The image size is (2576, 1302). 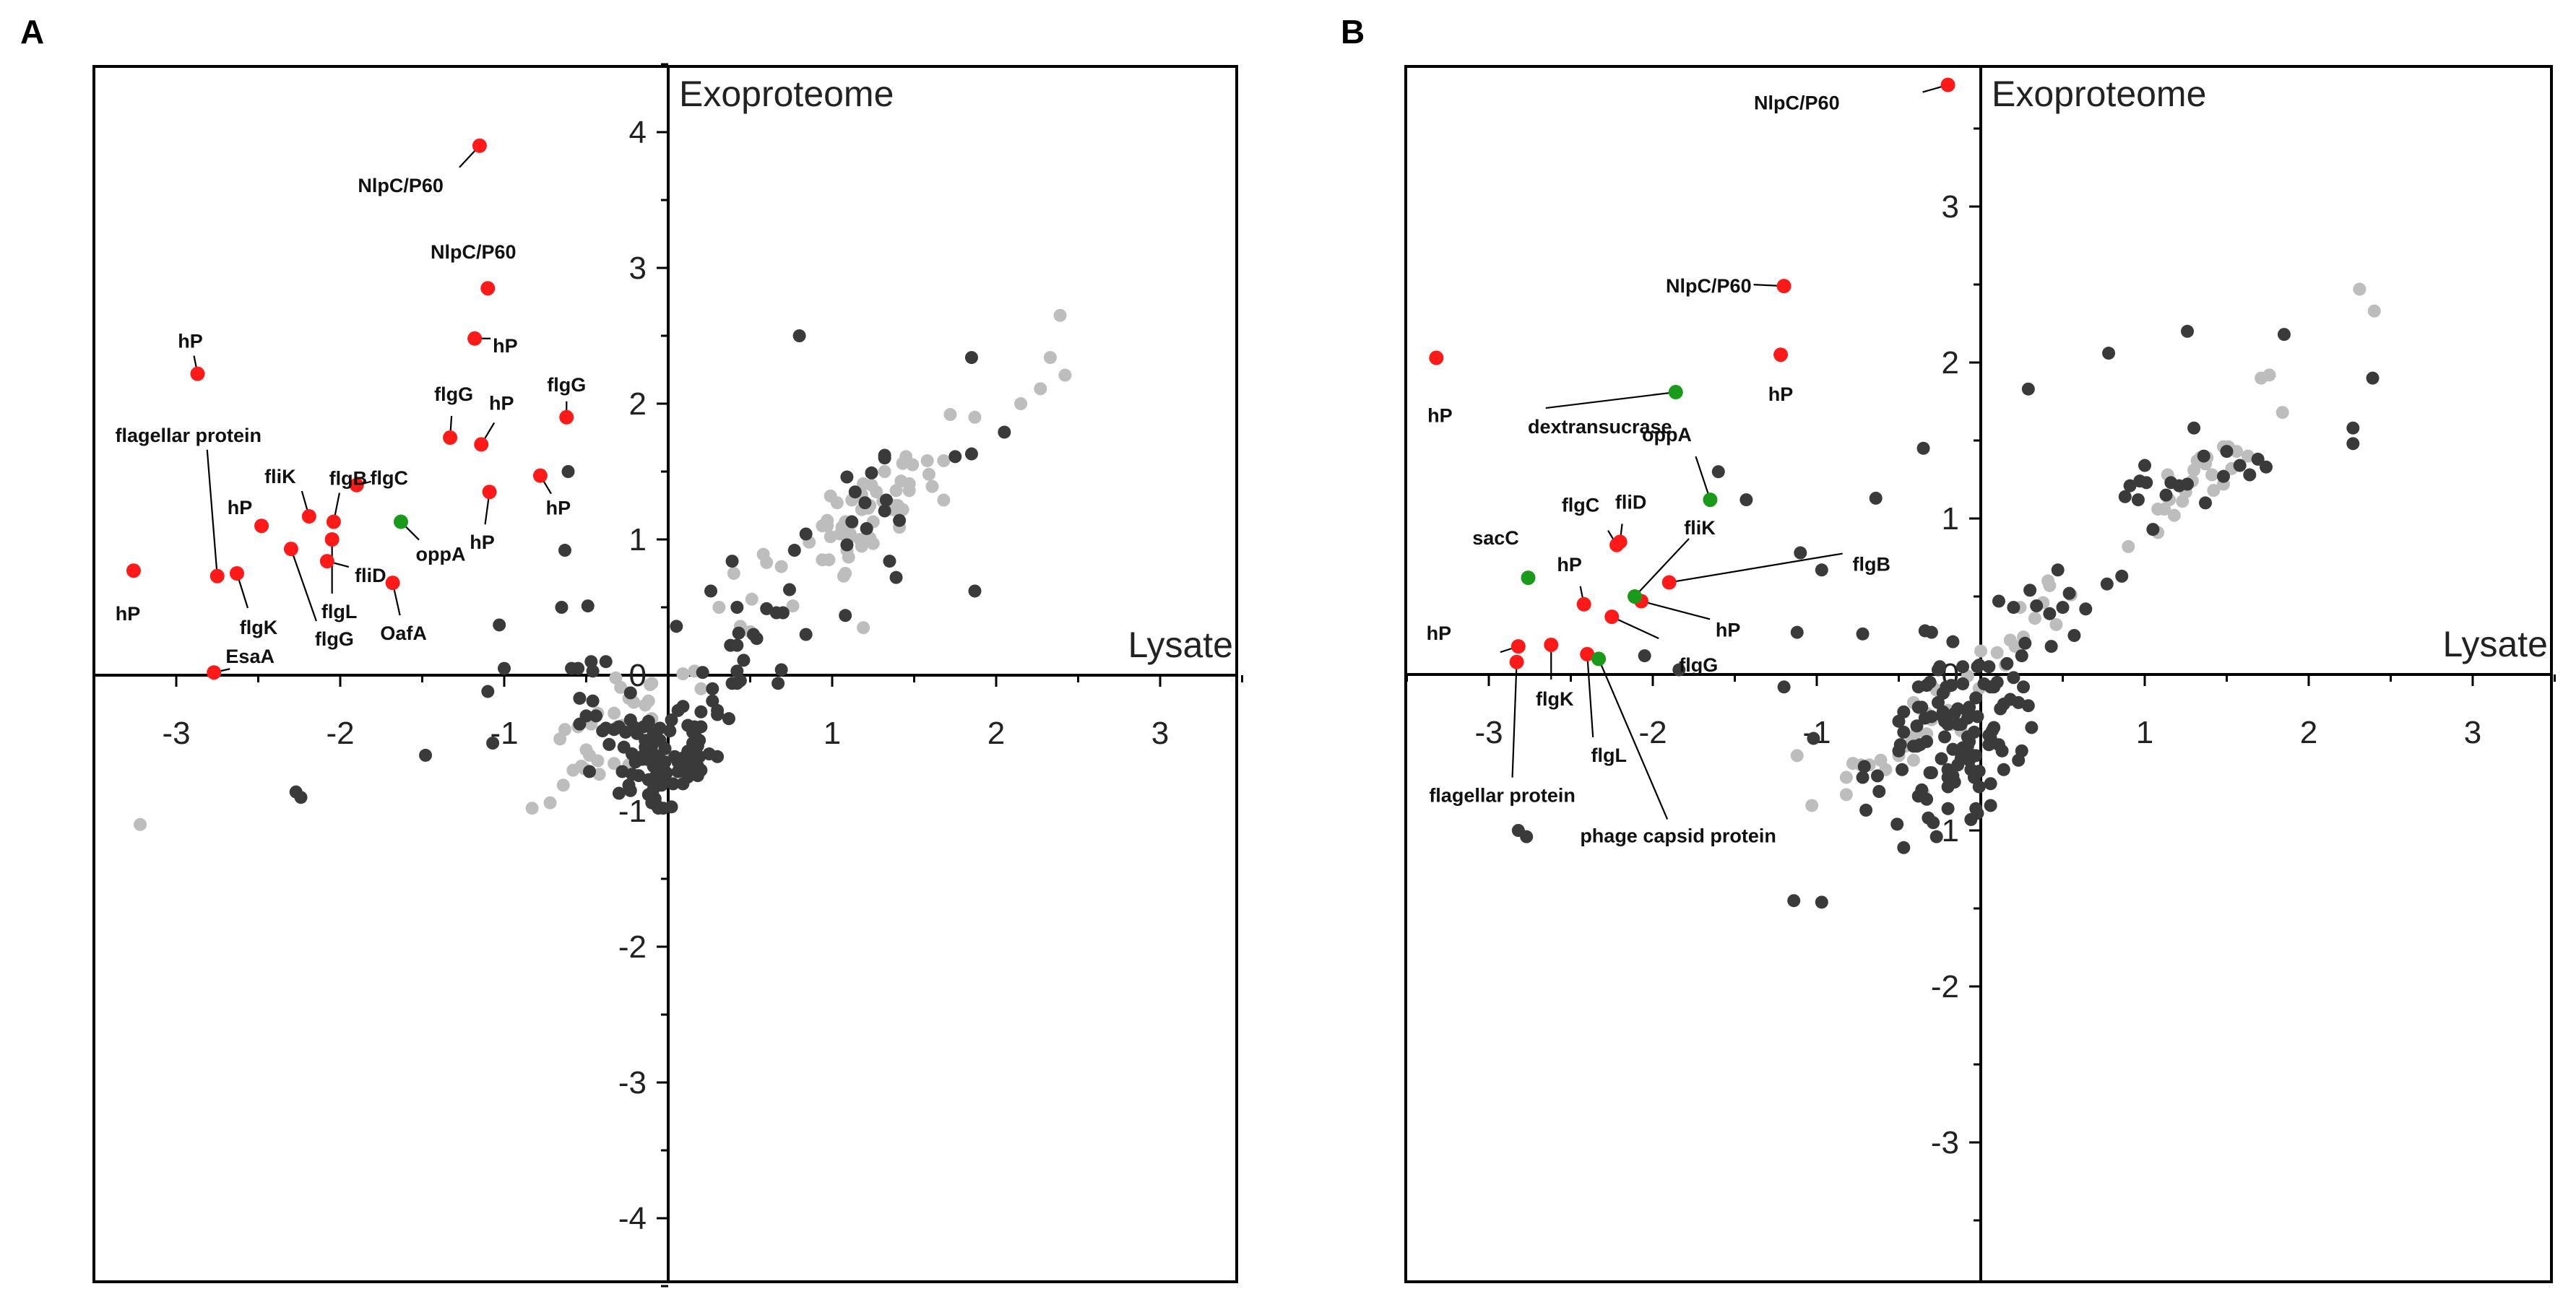 I want to click on y-tick-label: 1, so click(x=1950, y=519).